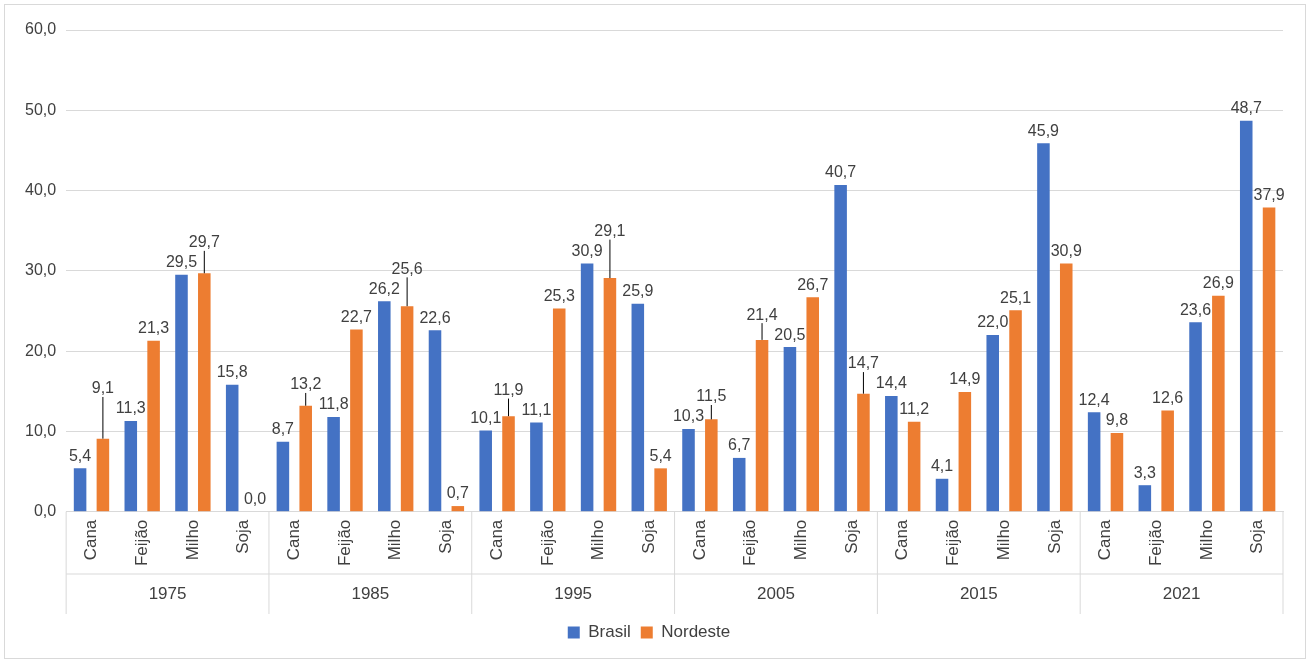 The height and width of the screenshot is (661, 1308). I want to click on data-label: 10,3, so click(688, 416).